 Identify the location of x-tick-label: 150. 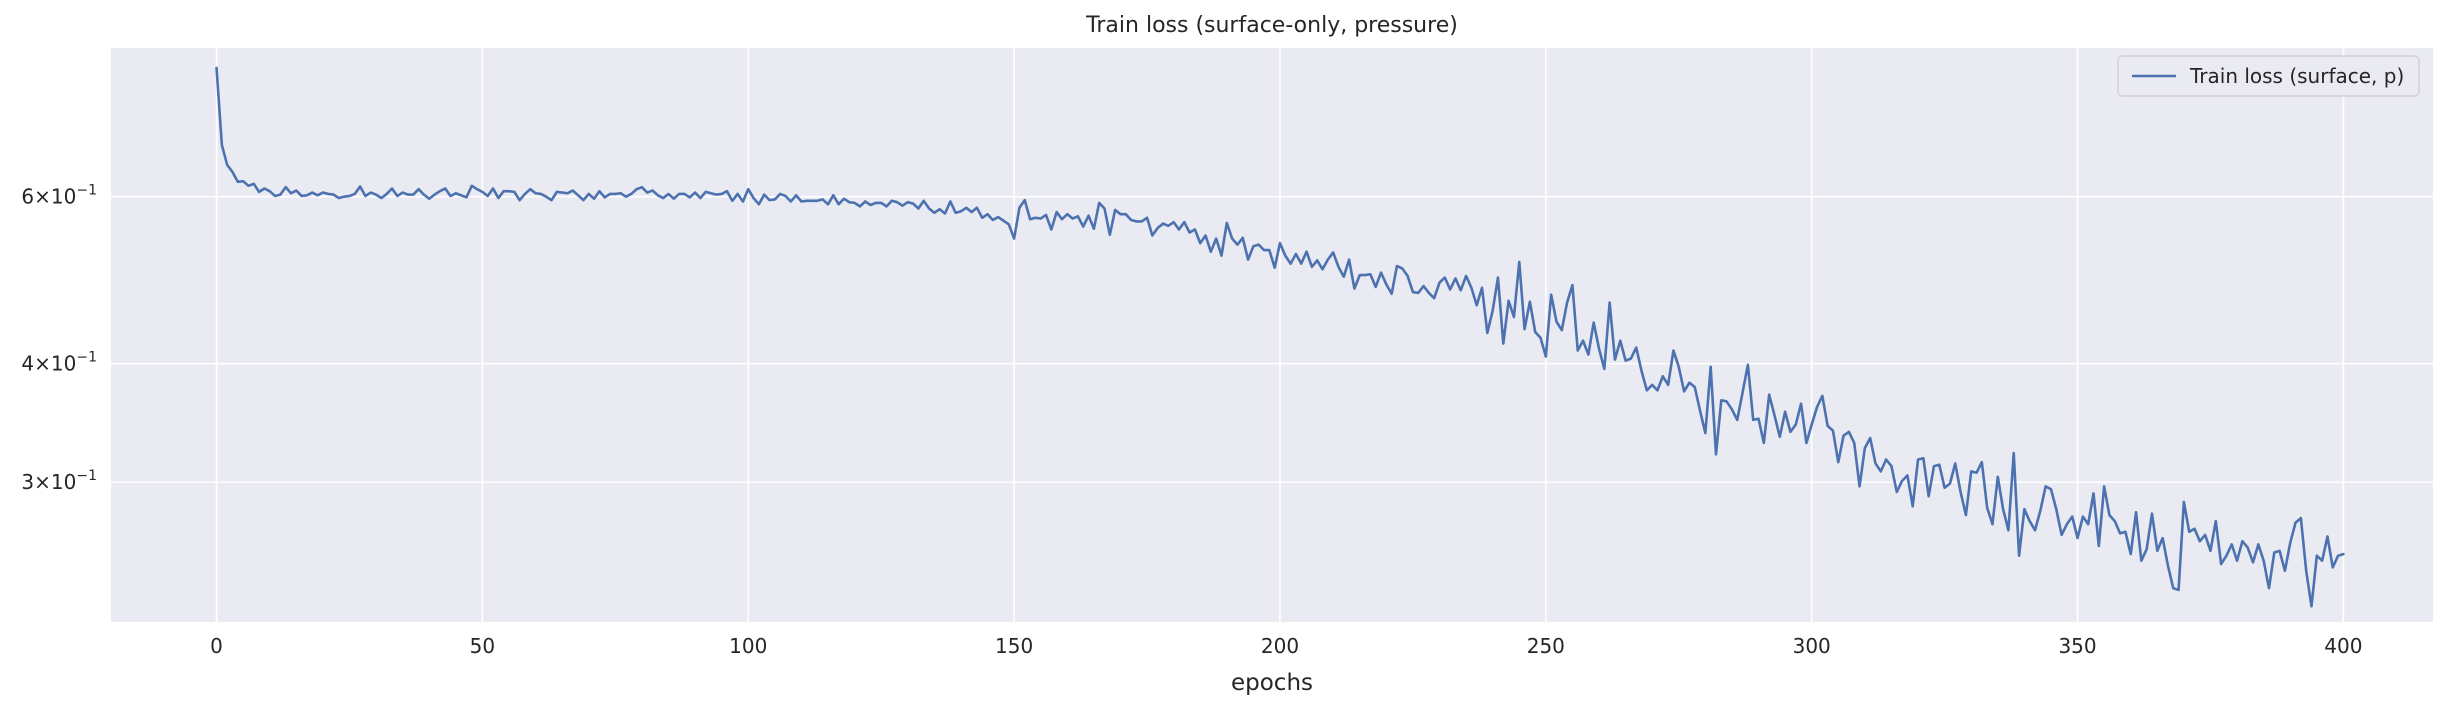
(1014, 646).